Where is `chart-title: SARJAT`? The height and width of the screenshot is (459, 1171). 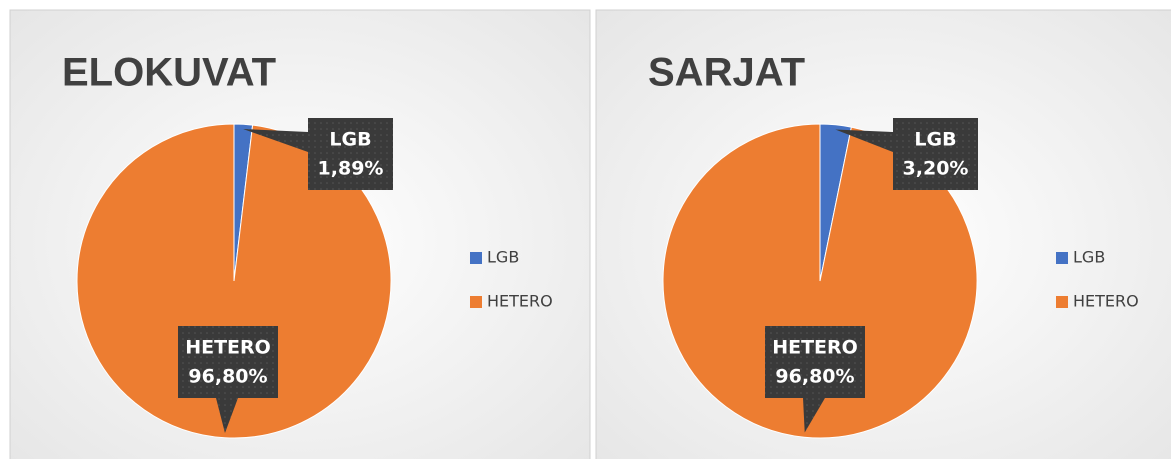 chart-title: SARJAT is located at coordinates (726, 73).